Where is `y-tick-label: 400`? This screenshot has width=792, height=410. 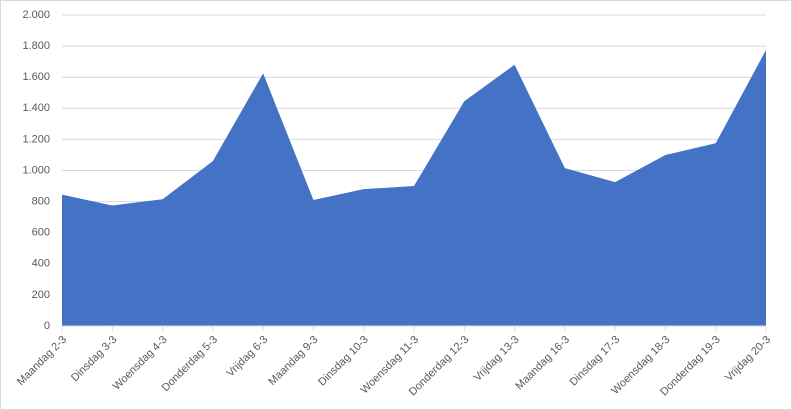 y-tick-label: 400 is located at coordinates (41, 264).